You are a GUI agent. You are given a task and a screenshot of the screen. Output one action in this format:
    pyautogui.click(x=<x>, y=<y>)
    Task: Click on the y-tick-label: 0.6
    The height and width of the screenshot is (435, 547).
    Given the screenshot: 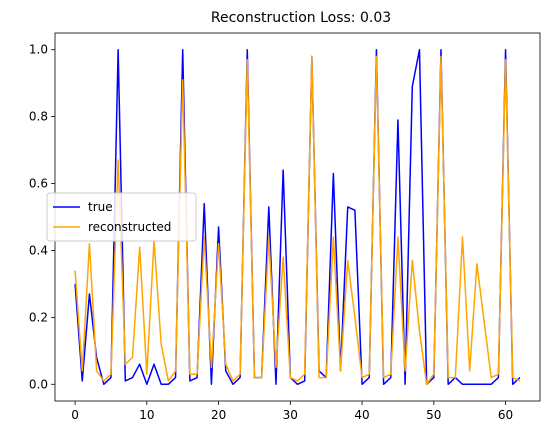 What is the action you would take?
    pyautogui.click(x=38, y=184)
    